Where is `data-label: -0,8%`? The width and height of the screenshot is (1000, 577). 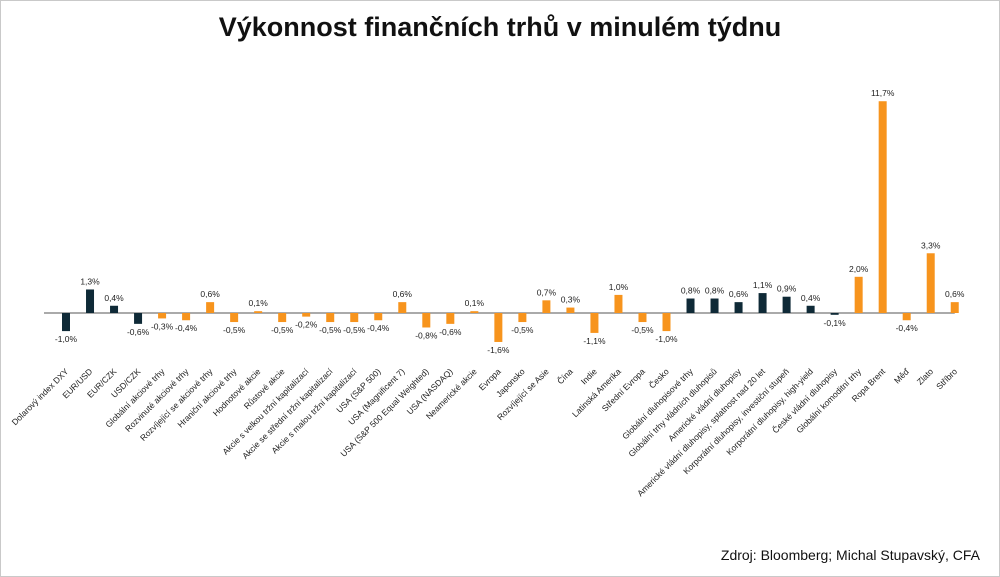 data-label: -0,8% is located at coordinates (426, 335).